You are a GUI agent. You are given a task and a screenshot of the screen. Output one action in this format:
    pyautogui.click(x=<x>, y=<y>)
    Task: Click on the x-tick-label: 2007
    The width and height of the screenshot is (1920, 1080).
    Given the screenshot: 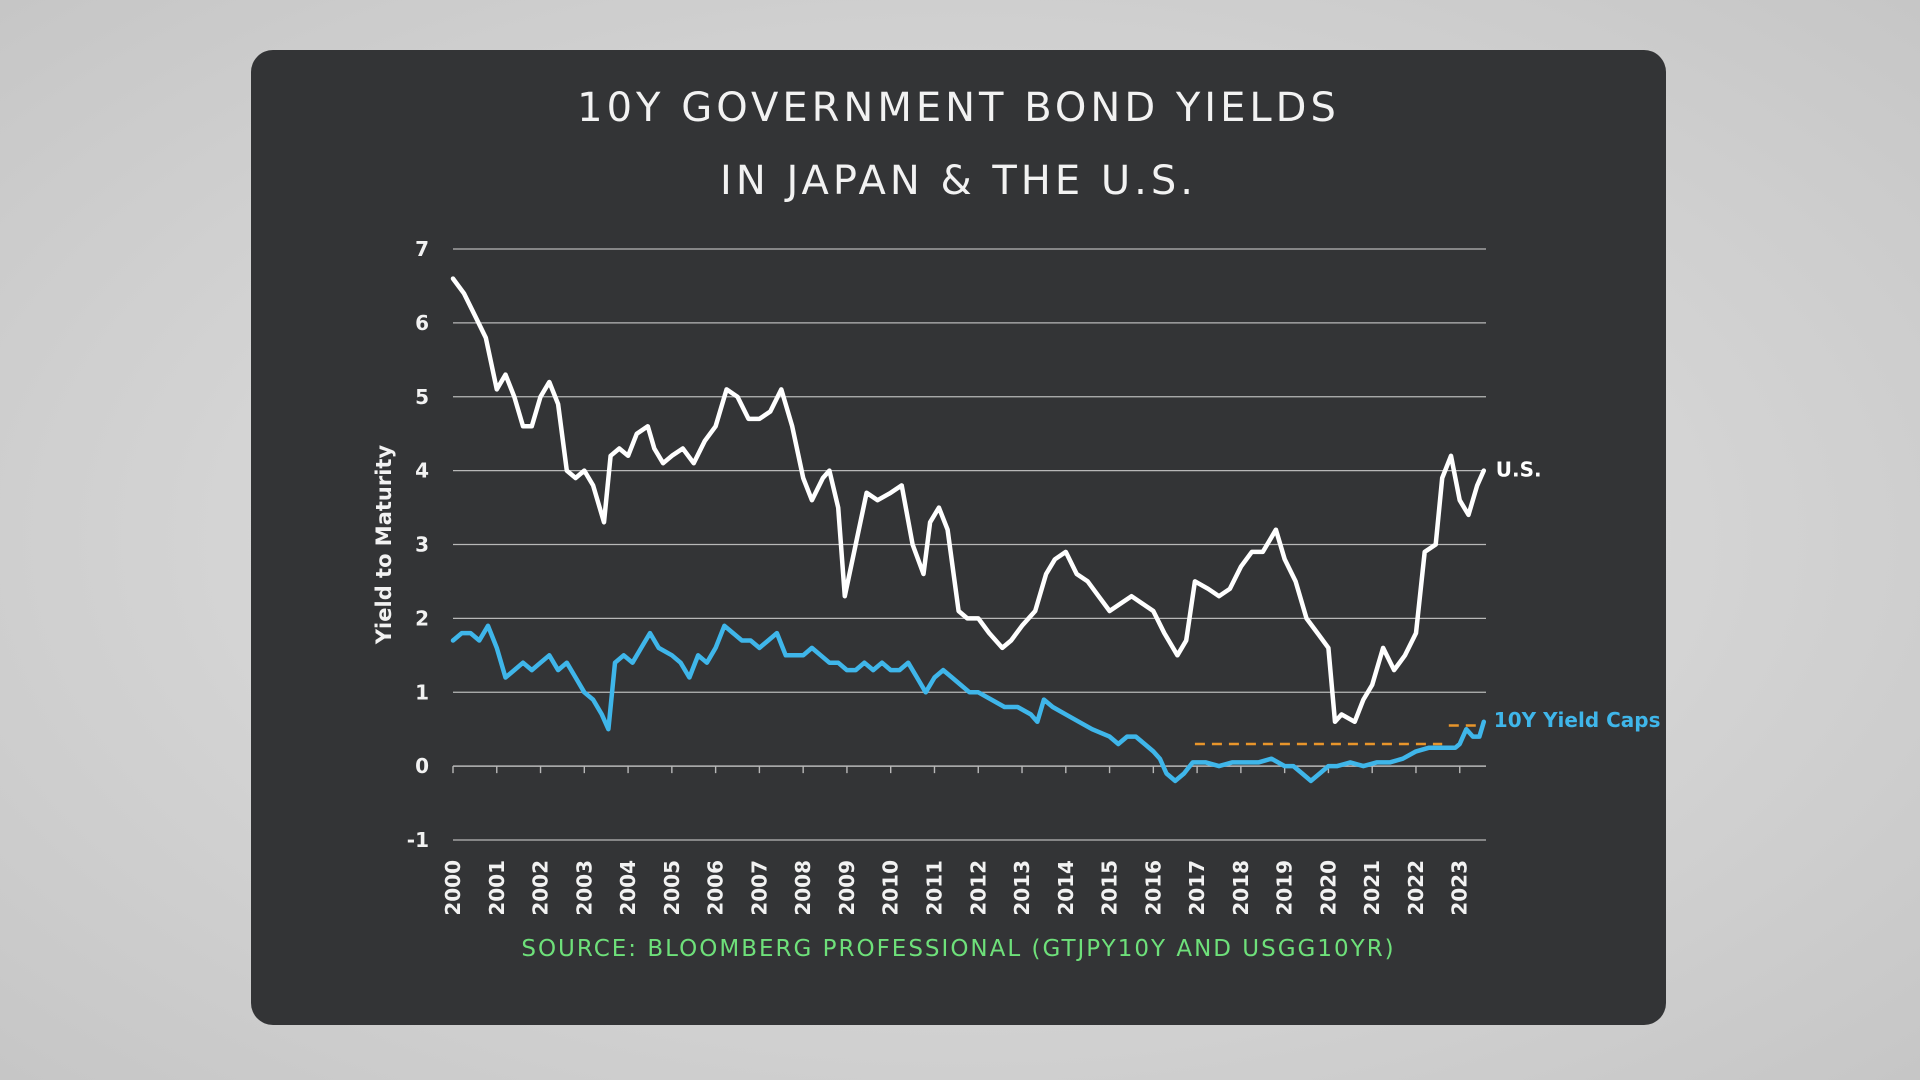 What is the action you would take?
    pyautogui.click(x=759, y=888)
    